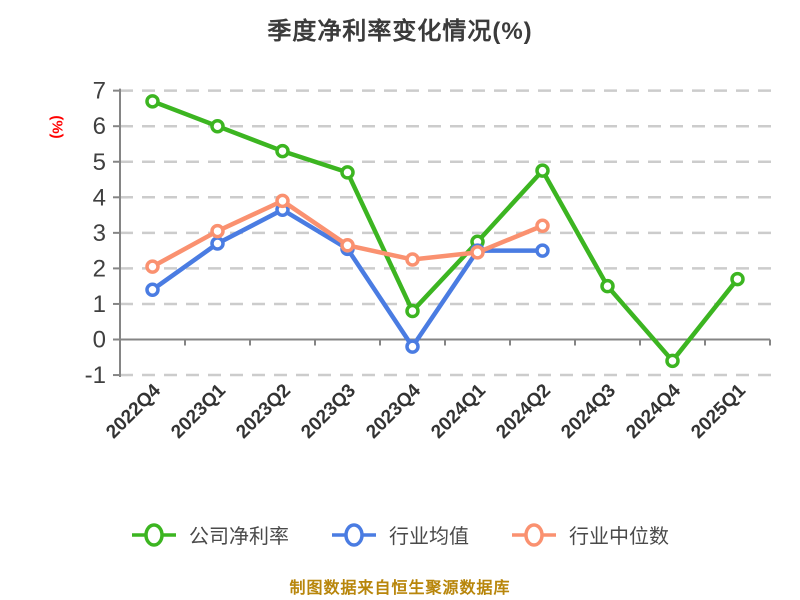 Image resolution: width=800 pixels, height=600 pixels. I want to click on chart-legend: 公司净利率 行业均值 行业中位数, so click(400, 534).